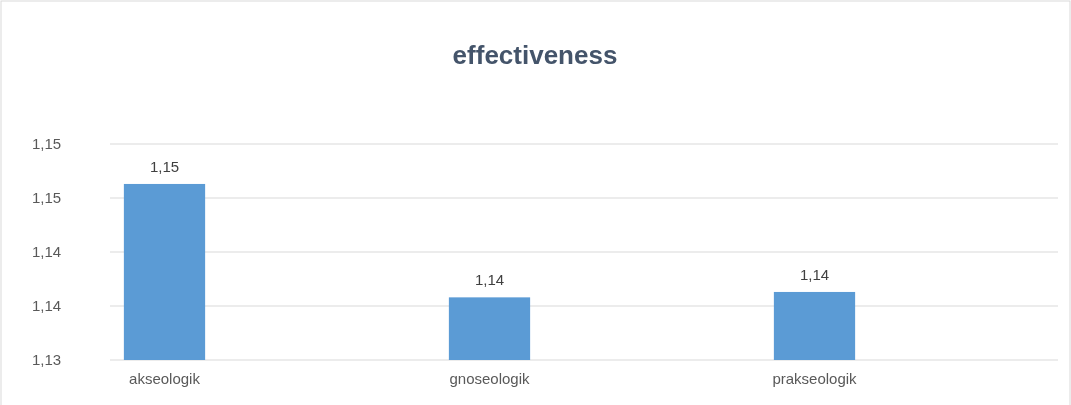  What do you see at coordinates (535, 55) in the screenshot?
I see `chart-title: effectiveness` at bounding box center [535, 55].